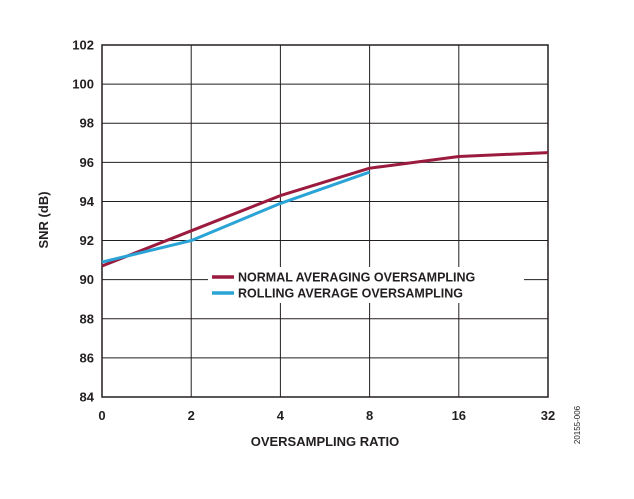 The height and width of the screenshot is (499, 634). I want to click on y-tick-label: 92, so click(87, 240).